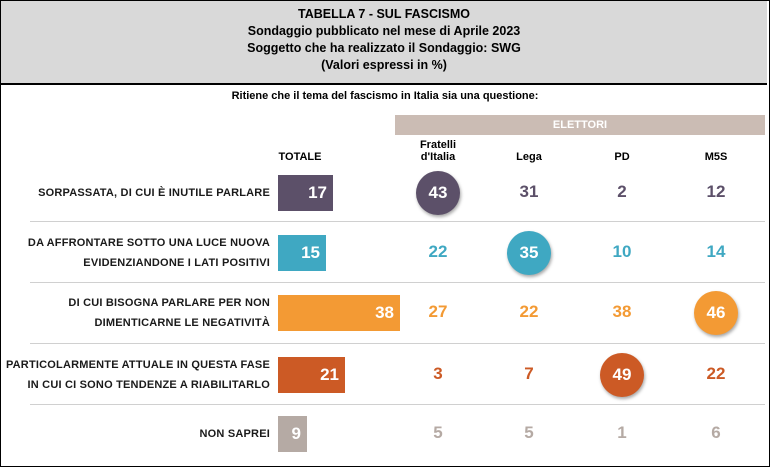  What do you see at coordinates (148, 385) in the screenshot?
I see `row-label-line2: IN CUI CI SONO TENDENZE A RIABILITARLO` at bounding box center [148, 385].